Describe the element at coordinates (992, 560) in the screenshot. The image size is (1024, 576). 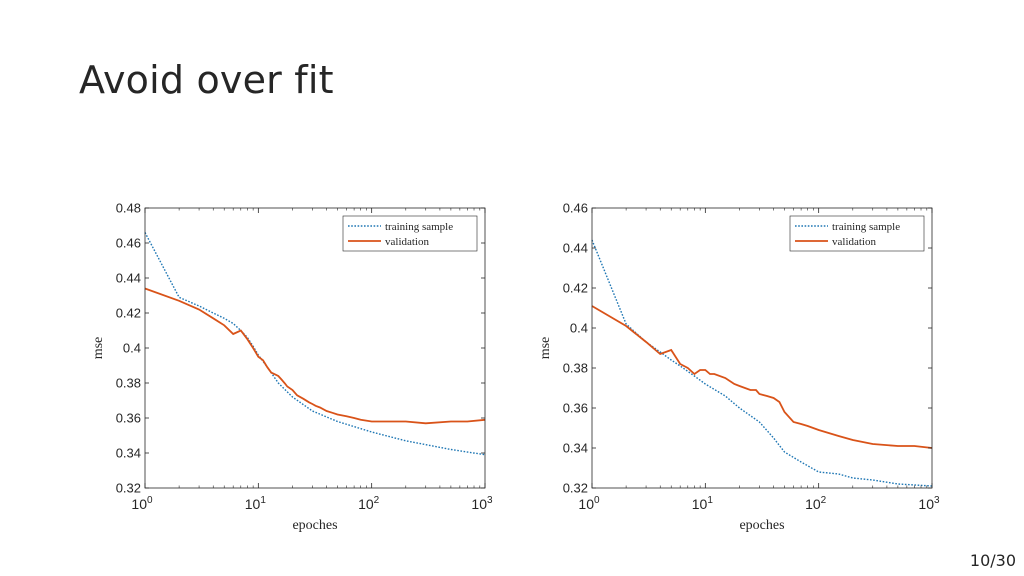
I see `page-number: 10/30` at that location.